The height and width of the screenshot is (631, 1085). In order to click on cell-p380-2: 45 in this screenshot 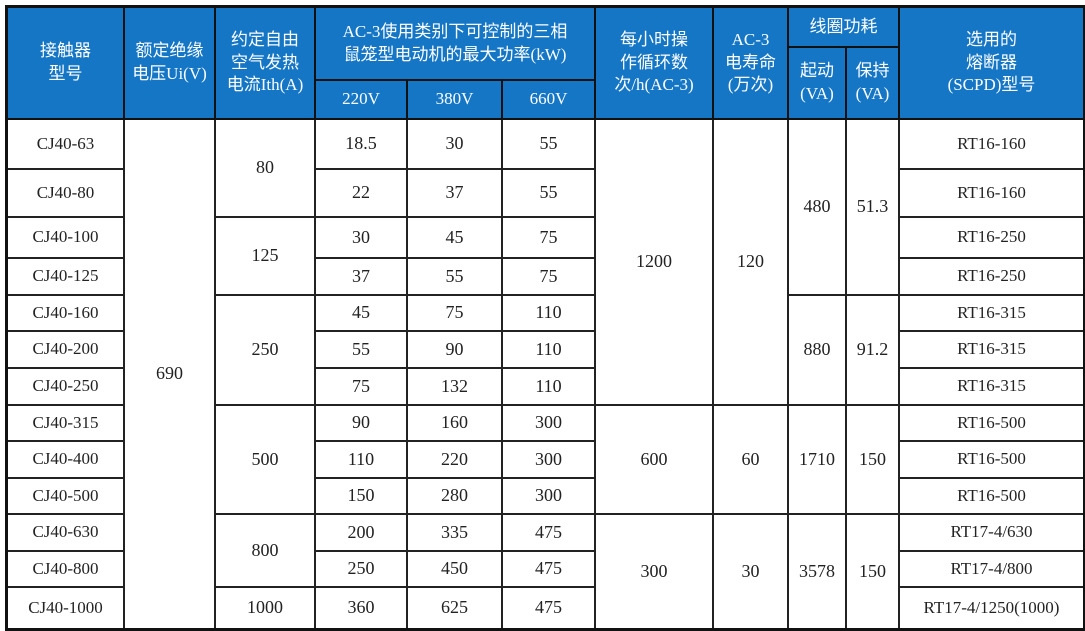, I will do `click(455, 238)`.